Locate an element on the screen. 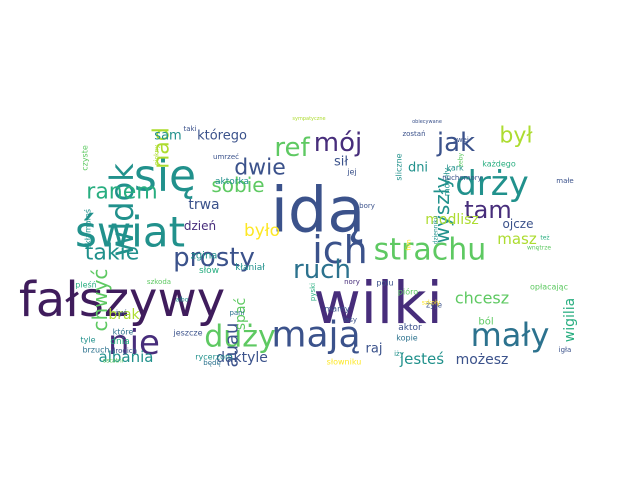  word-cloud-word: drży is located at coordinates (492, 184).